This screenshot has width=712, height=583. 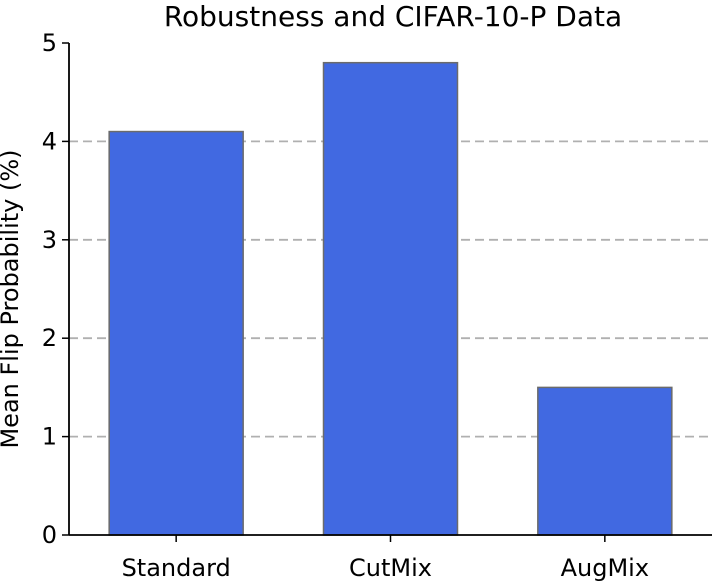 I want to click on x-tick-label-standard: Standard, so click(x=176, y=568).